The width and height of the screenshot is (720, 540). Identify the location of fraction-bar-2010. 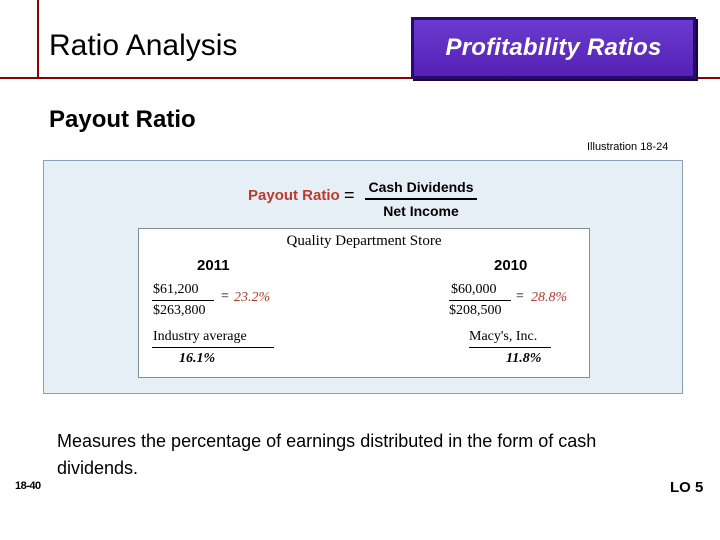
(480, 300).